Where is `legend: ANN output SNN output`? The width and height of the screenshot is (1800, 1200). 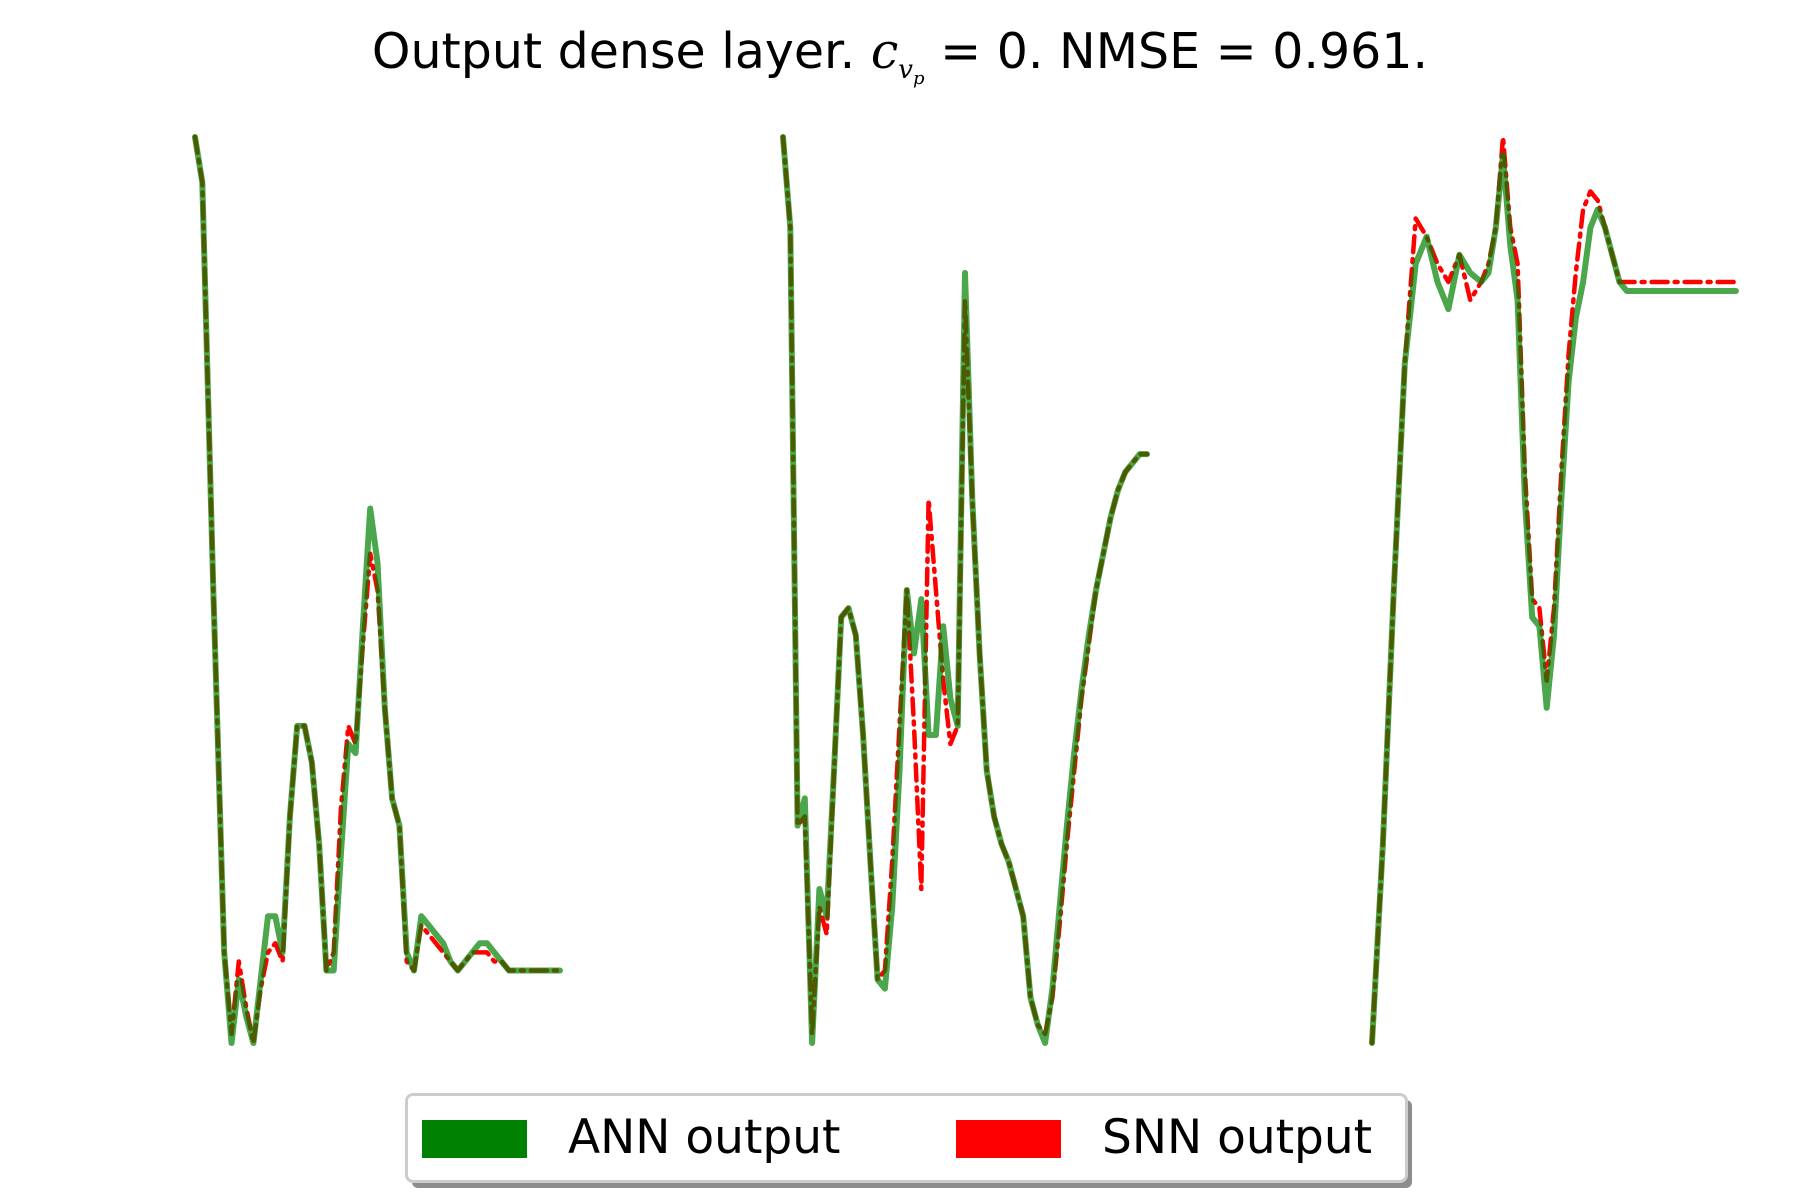
legend: ANN output SNN output is located at coordinates (906, 1138).